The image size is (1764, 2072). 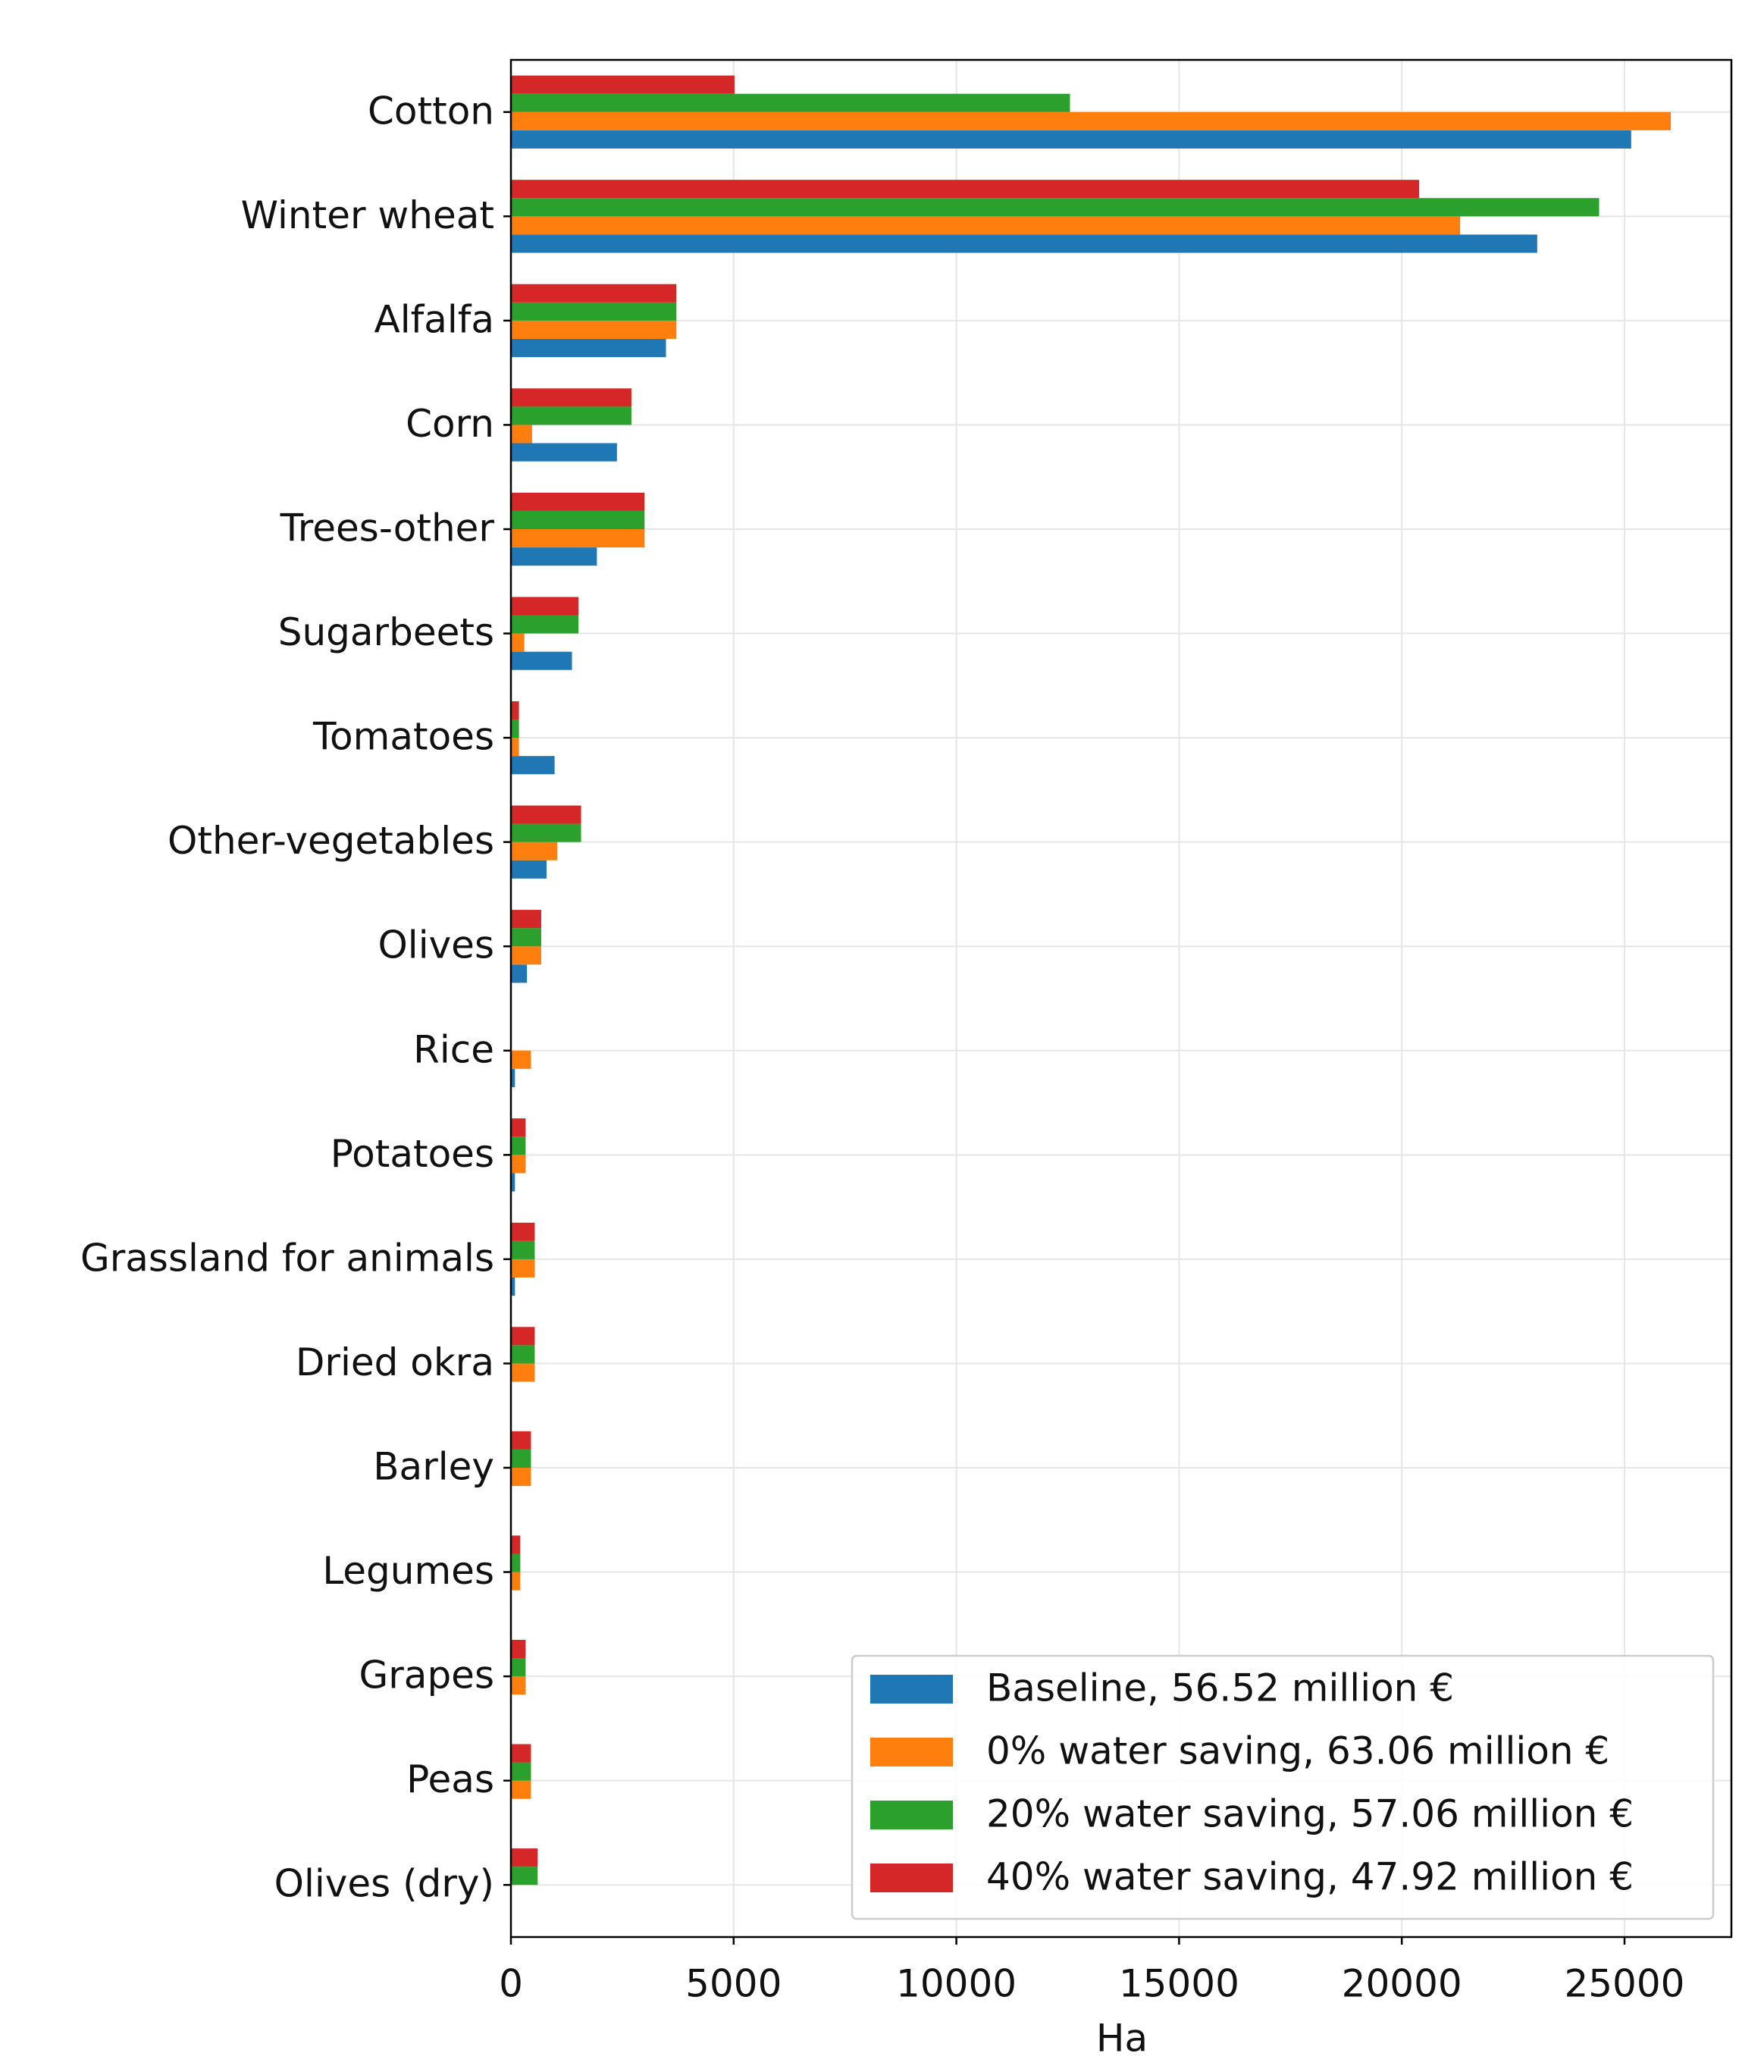 What do you see at coordinates (957, 1984) in the screenshot?
I see `x-tick-label: 10000` at bounding box center [957, 1984].